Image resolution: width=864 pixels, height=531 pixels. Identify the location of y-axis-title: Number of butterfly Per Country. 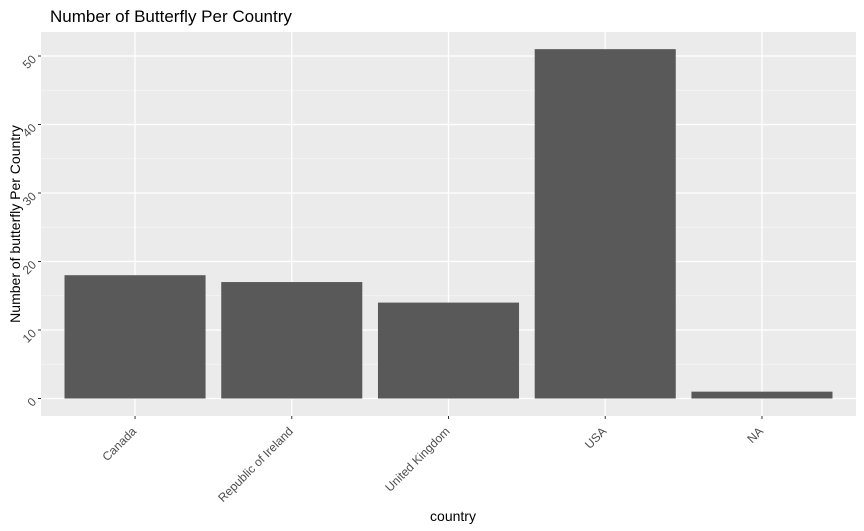
(15, 224).